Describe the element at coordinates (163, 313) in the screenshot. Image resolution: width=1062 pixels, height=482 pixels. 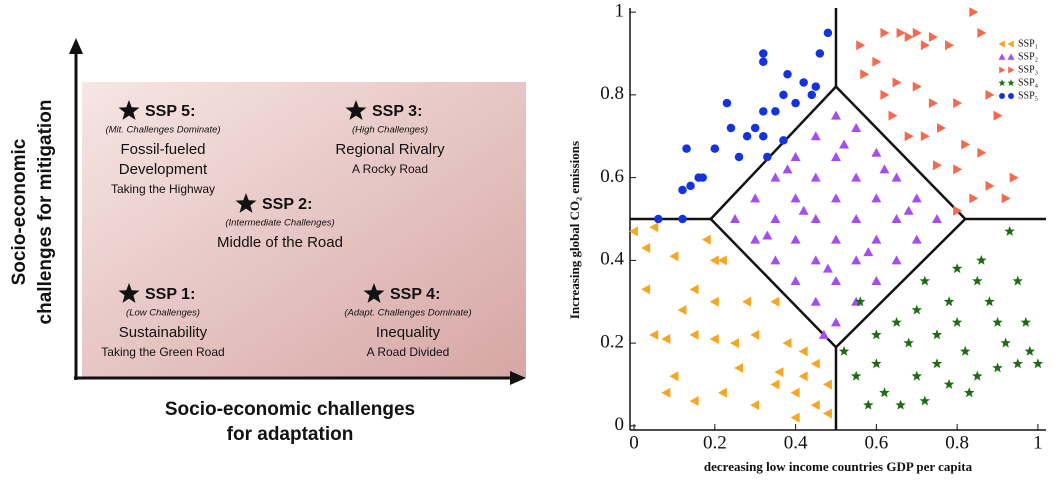
I see `scenario-note: (Low Challenges)` at that location.